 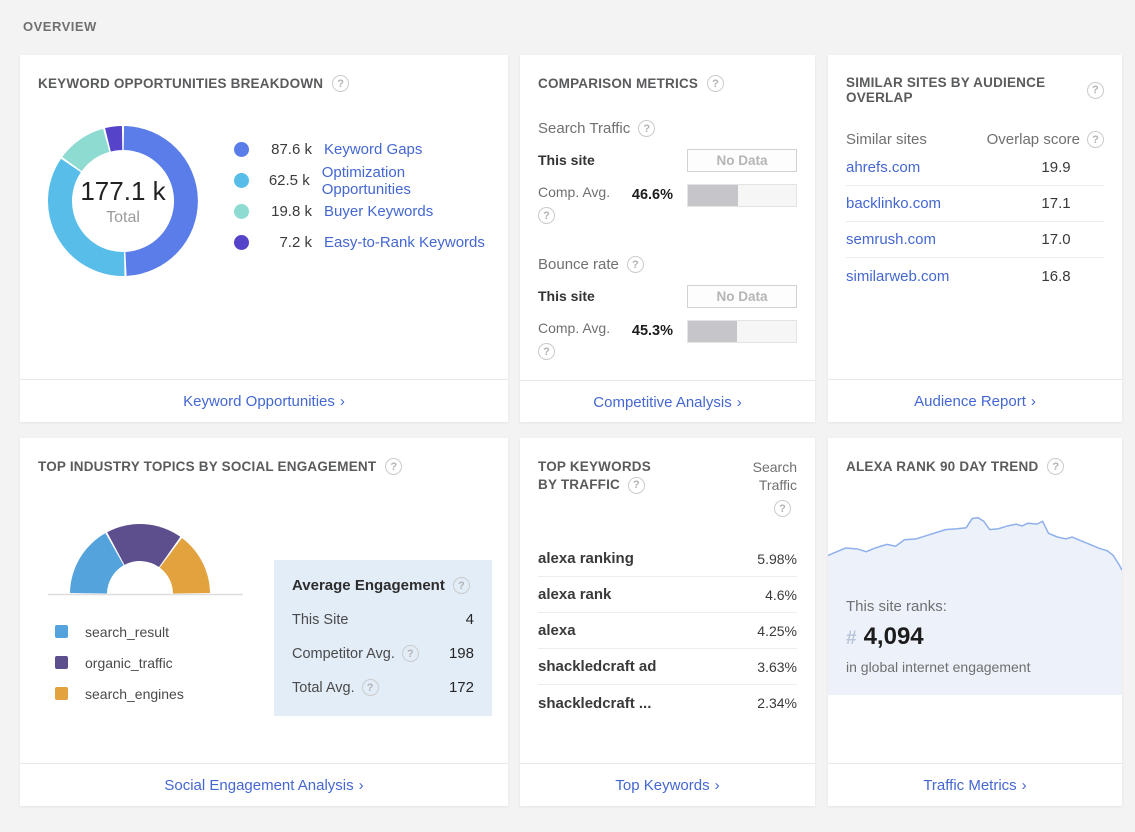 What do you see at coordinates (586, 558) in the screenshot?
I see `keyword-cell: alexa ranking` at bounding box center [586, 558].